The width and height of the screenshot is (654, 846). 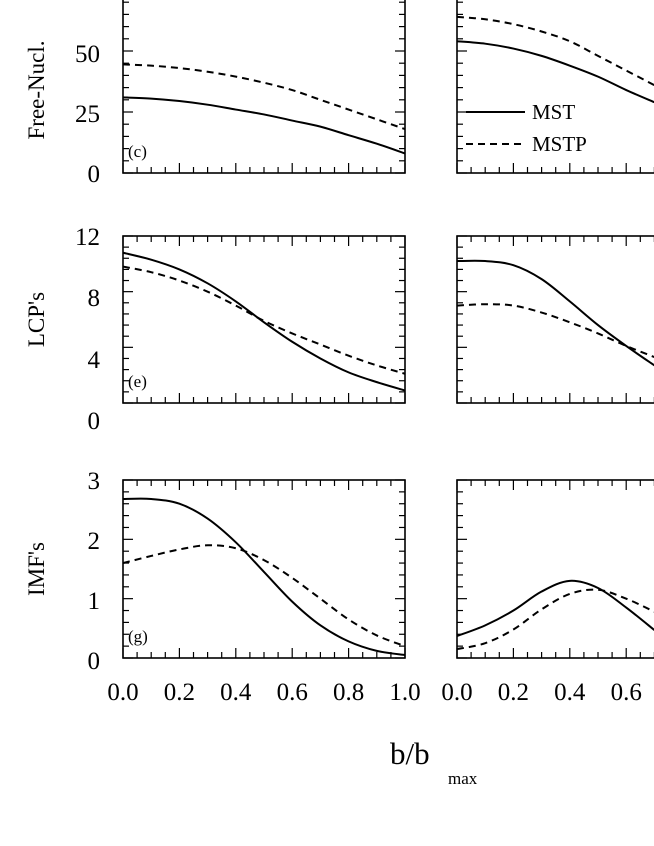 I want to click on x-tick-label: 0.8, so click(x=348, y=692).